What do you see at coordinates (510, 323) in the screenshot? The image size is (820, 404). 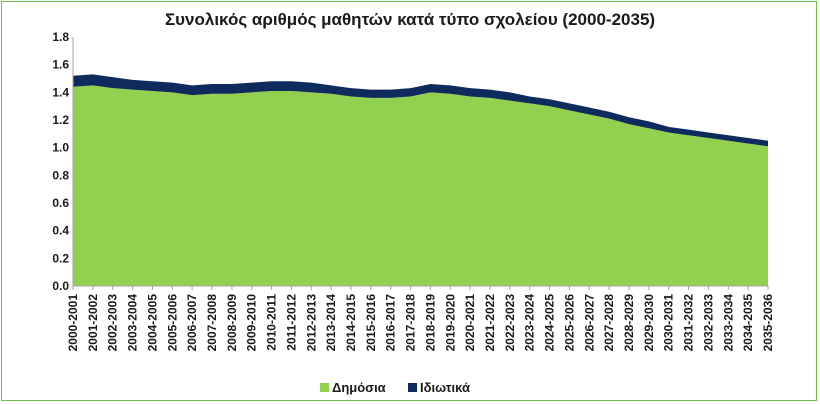 I see `x-tick-label: 2022-2023` at bounding box center [510, 323].